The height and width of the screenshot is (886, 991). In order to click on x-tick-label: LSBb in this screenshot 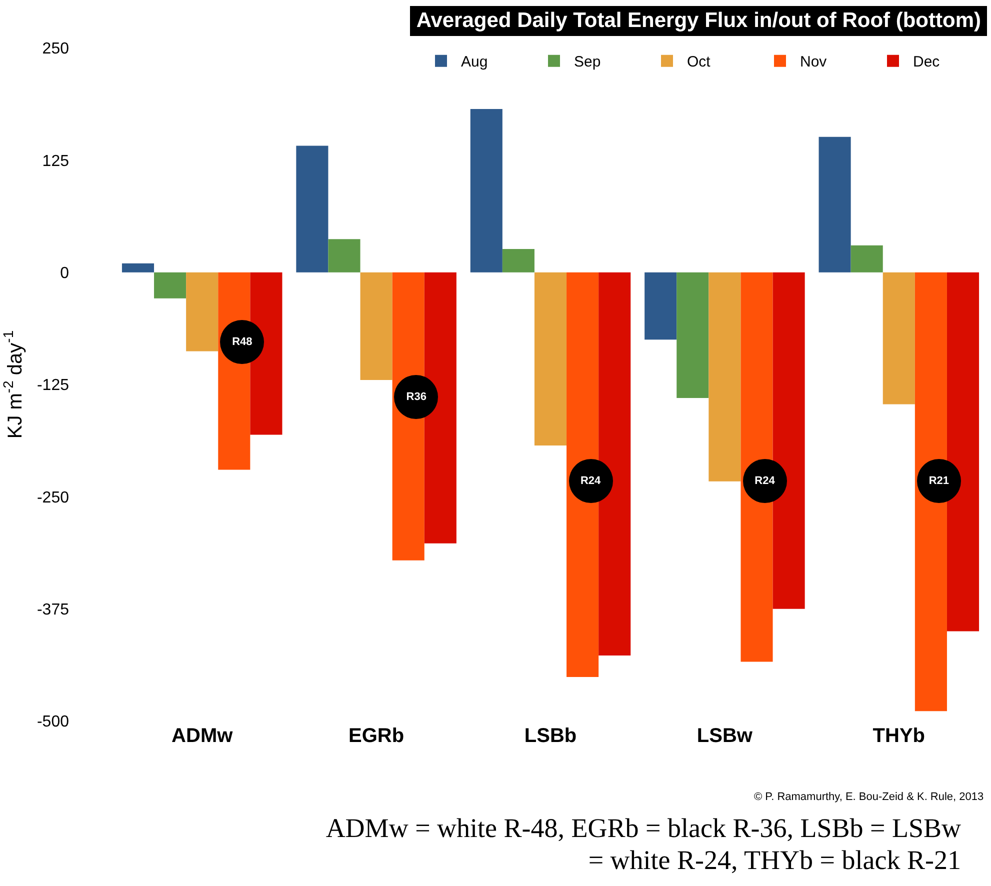, I will do `click(550, 736)`.